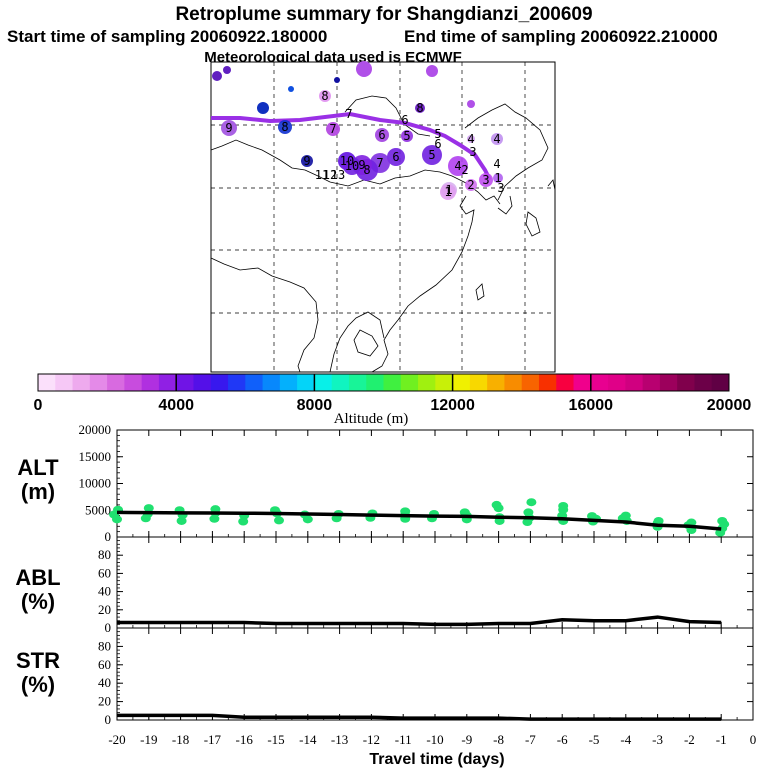 The image size is (768, 768). What do you see at coordinates (38, 467) in the screenshot?
I see `panel-label: ALT` at bounding box center [38, 467].